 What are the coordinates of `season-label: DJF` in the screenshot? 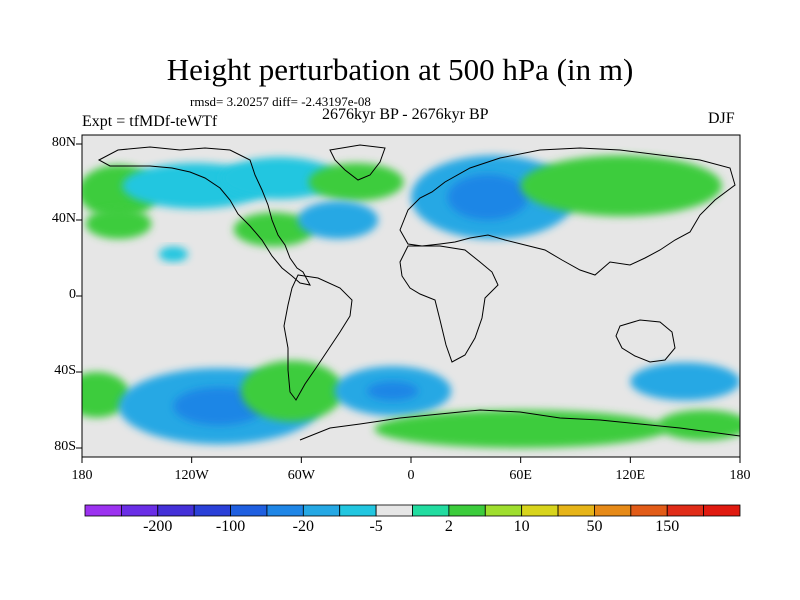 It's located at (721, 118).